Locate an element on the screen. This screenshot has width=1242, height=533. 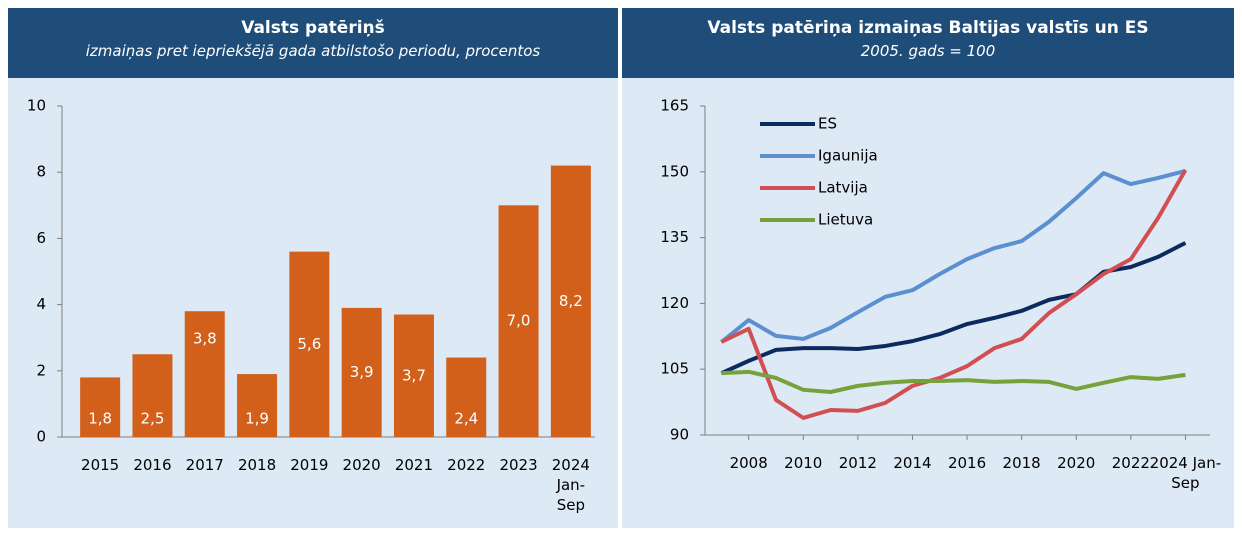
data-label: 7,0 is located at coordinates (519, 321).